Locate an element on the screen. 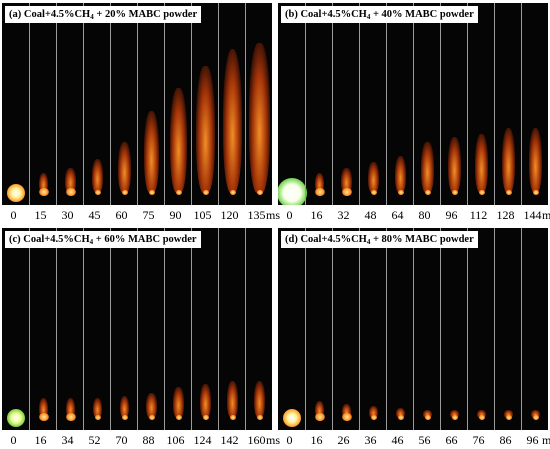 Image resolution: width=550 pixels, height=449 pixels. time-label: 106 is located at coordinates (175, 440).